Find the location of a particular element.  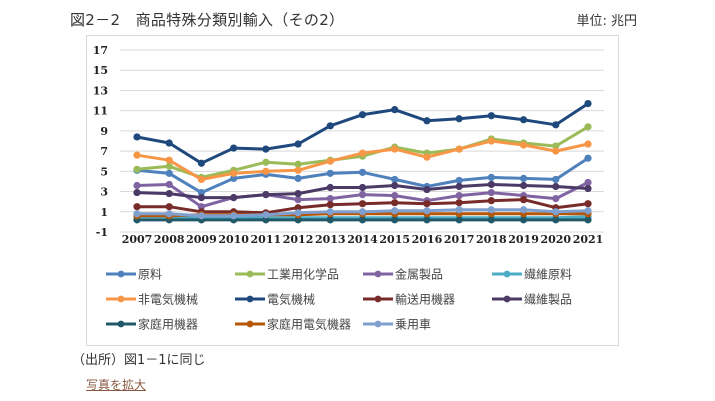

y-tick-label: 1 is located at coordinates (104, 212).